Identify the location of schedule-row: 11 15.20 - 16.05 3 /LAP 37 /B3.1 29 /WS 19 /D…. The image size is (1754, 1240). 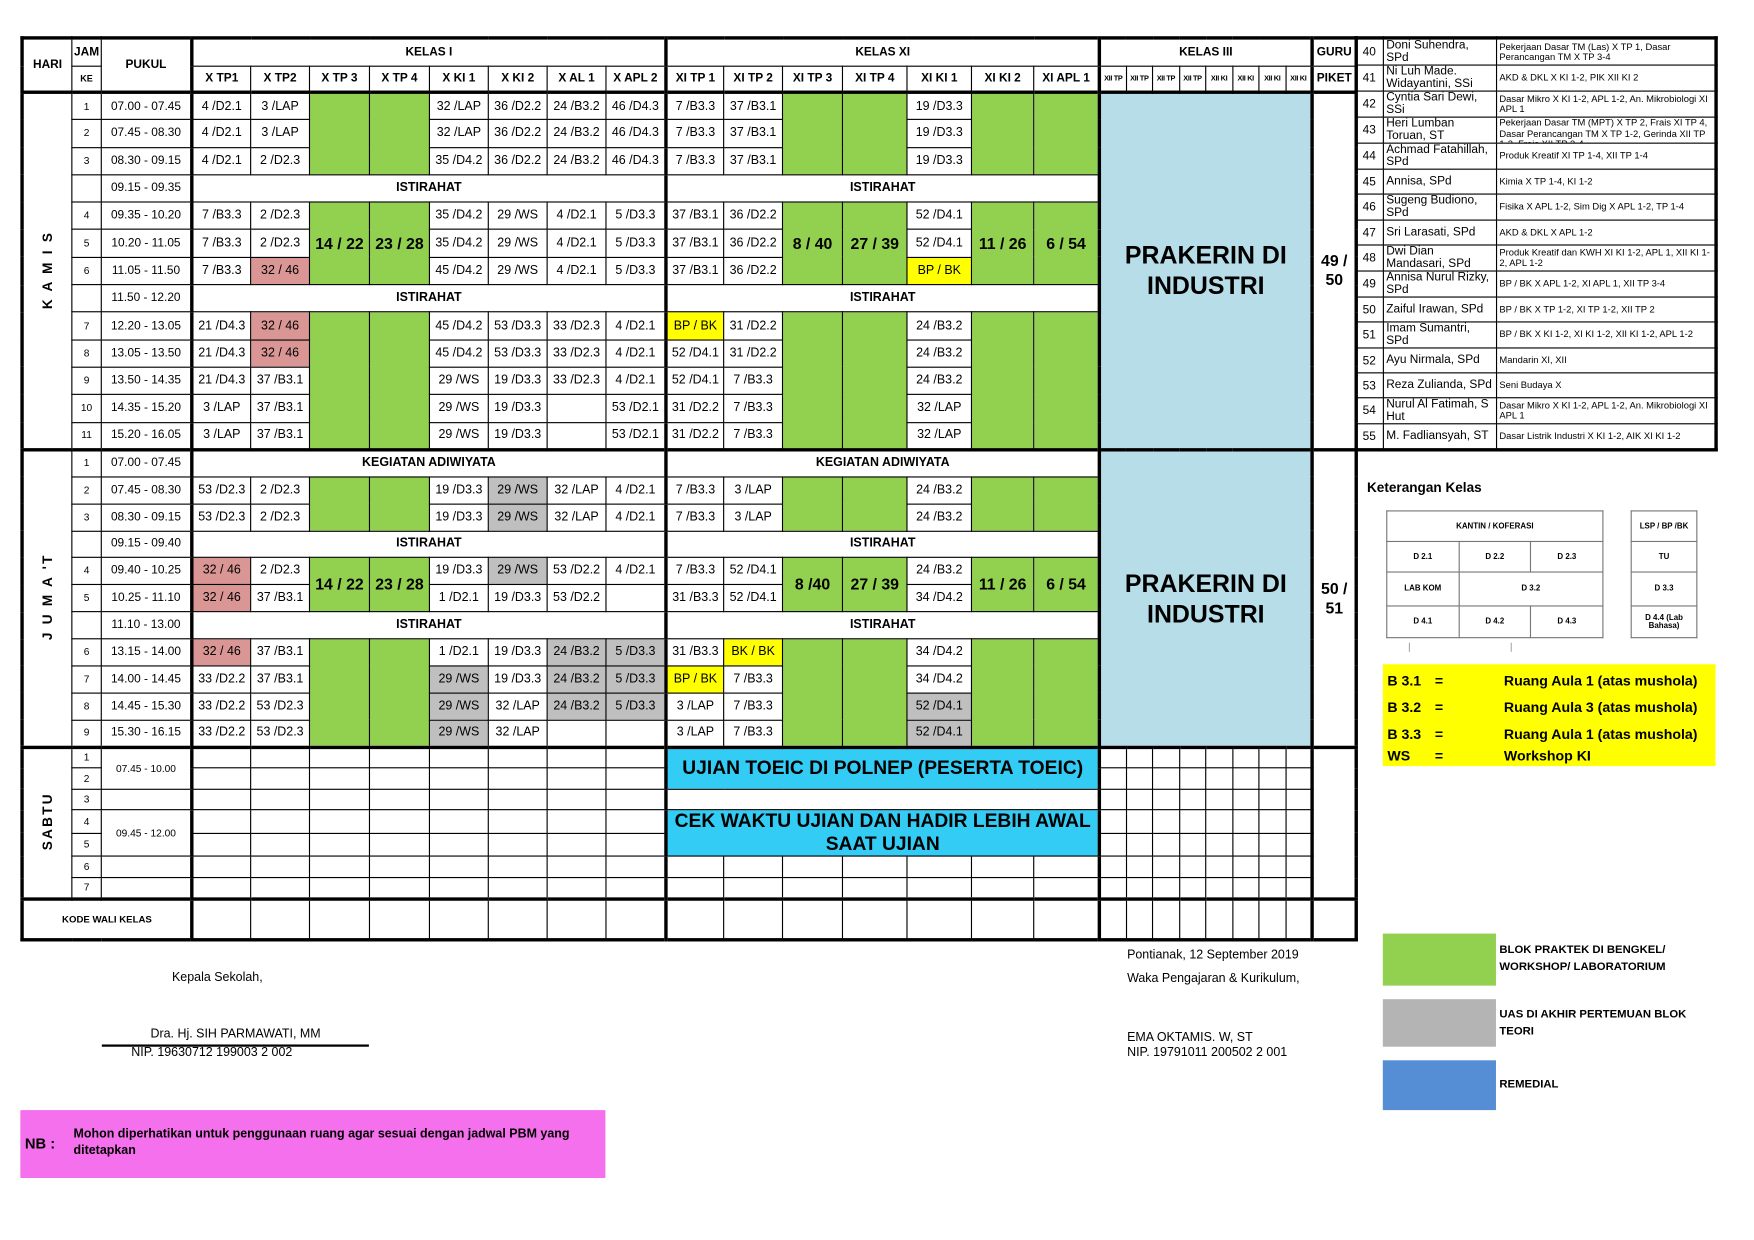
(689, 436).